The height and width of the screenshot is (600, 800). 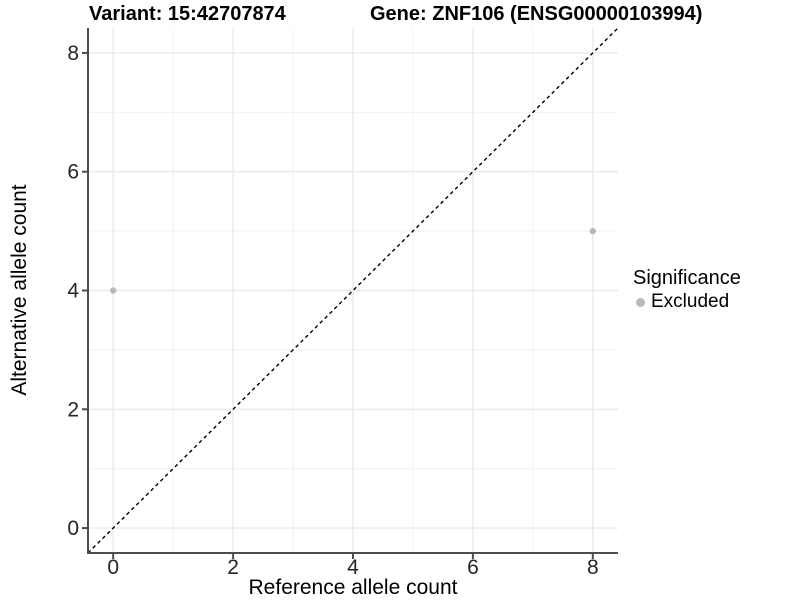 I want to click on y-tick-label: 4, so click(x=73, y=291).